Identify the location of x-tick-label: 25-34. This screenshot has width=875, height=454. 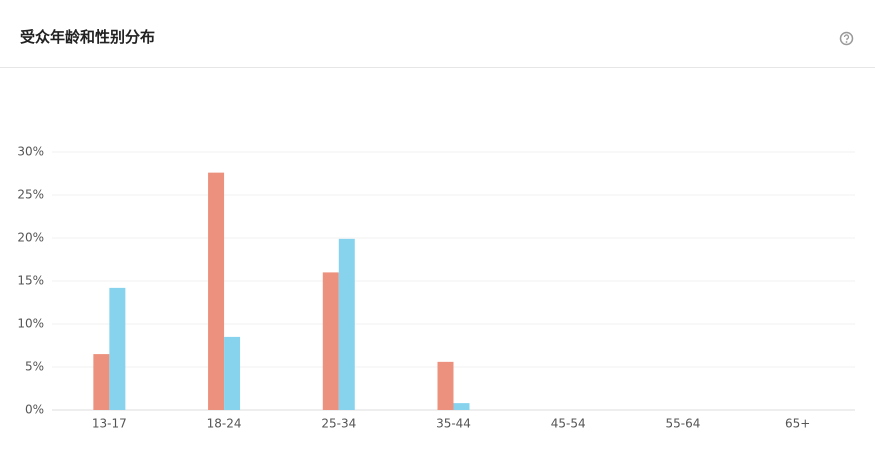
(338, 424).